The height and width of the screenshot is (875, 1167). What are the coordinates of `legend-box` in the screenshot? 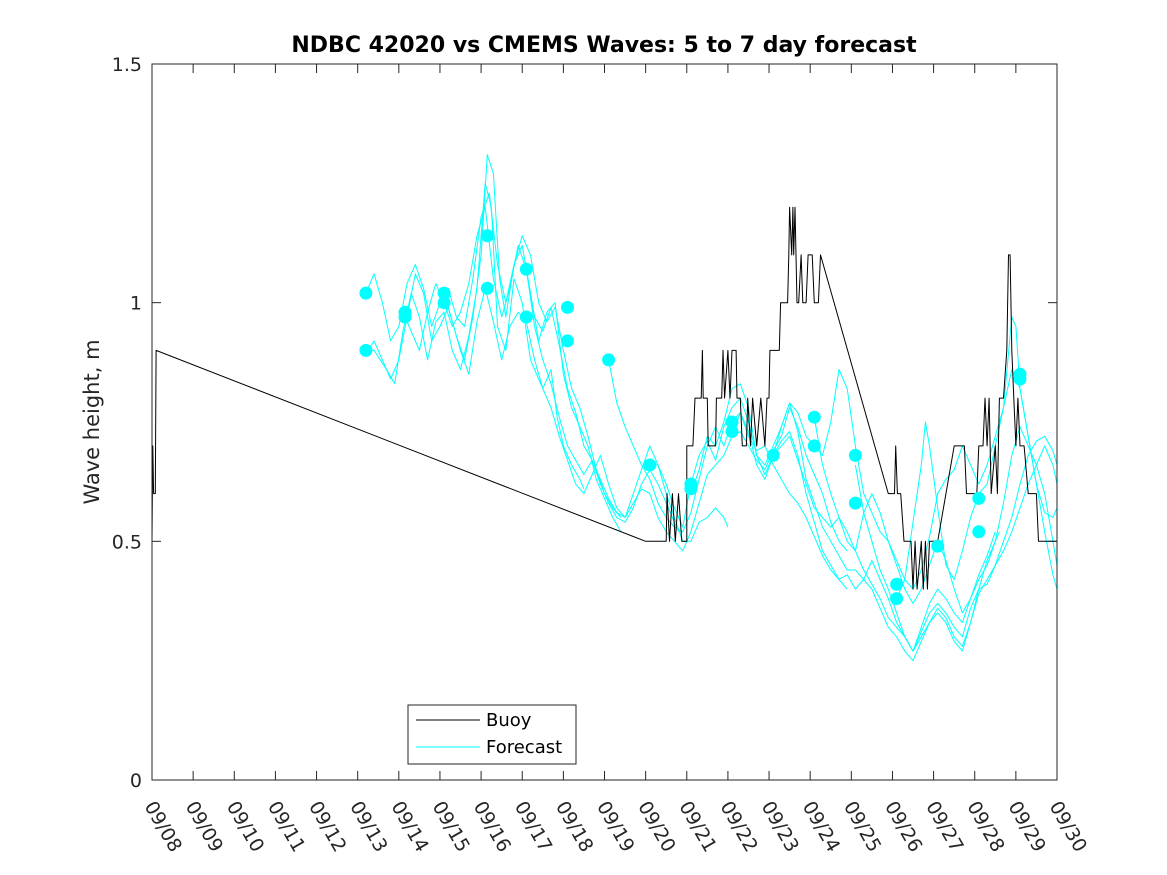 It's located at (492, 734).